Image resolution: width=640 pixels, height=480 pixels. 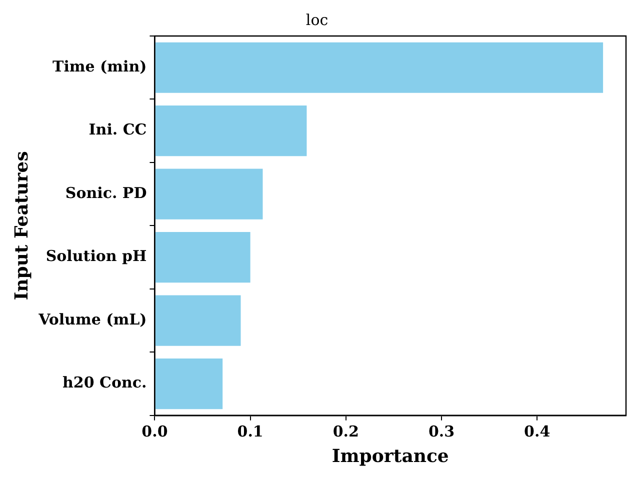 What do you see at coordinates (96, 256) in the screenshot?
I see `y-tick-label: Solution pH` at bounding box center [96, 256].